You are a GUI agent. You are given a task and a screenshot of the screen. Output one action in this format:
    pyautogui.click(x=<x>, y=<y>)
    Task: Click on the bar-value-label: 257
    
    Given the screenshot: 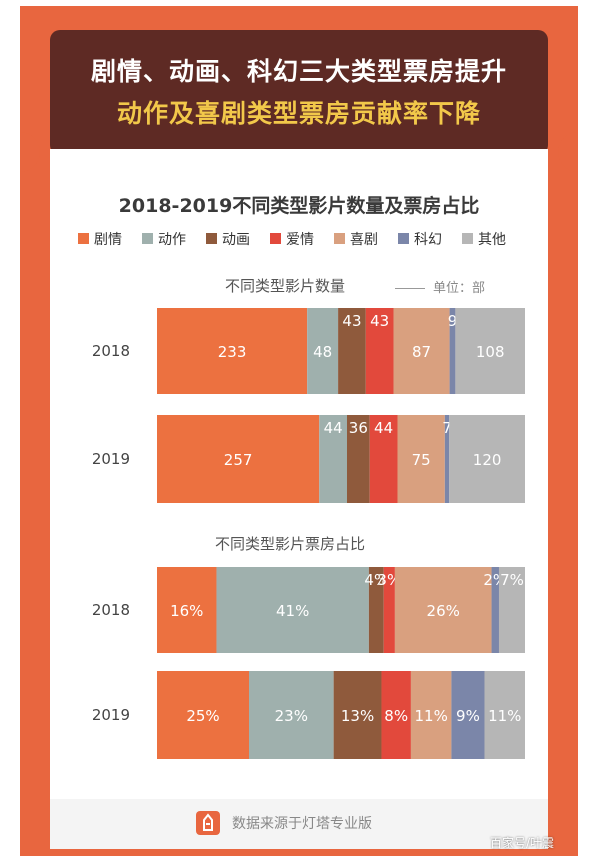 What is the action you would take?
    pyautogui.click(x=238, y=460)
    